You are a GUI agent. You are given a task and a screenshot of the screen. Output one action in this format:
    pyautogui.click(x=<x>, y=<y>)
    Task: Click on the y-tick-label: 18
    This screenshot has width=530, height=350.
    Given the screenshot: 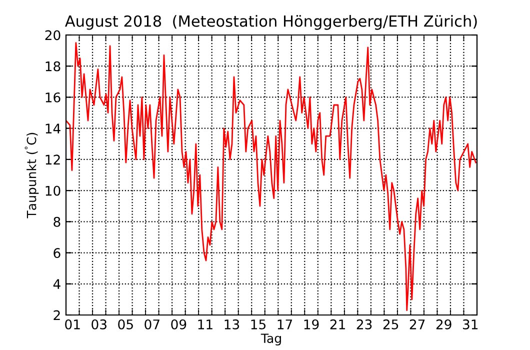 What is the action you would take?
    pyautogui.click(x=53, y=66)
    